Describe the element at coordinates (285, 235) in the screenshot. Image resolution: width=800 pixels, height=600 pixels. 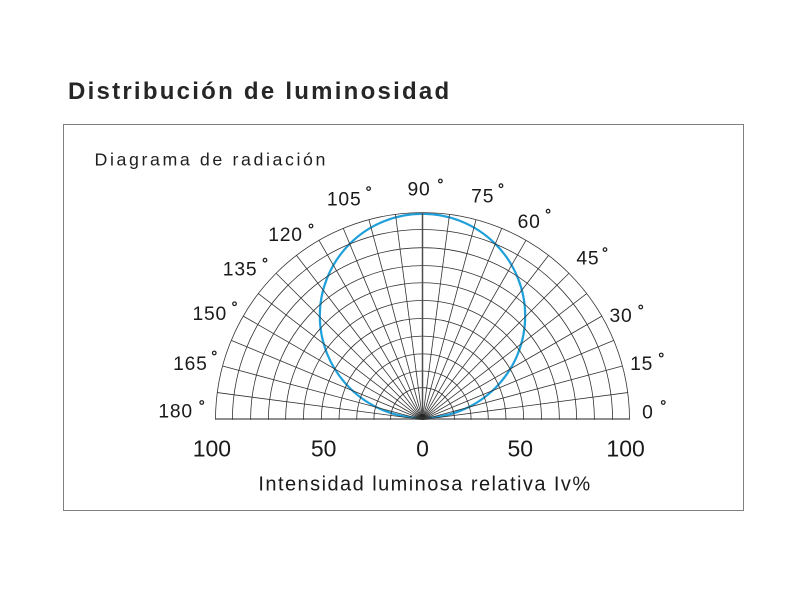
I see `svg-text: 120` at that location.